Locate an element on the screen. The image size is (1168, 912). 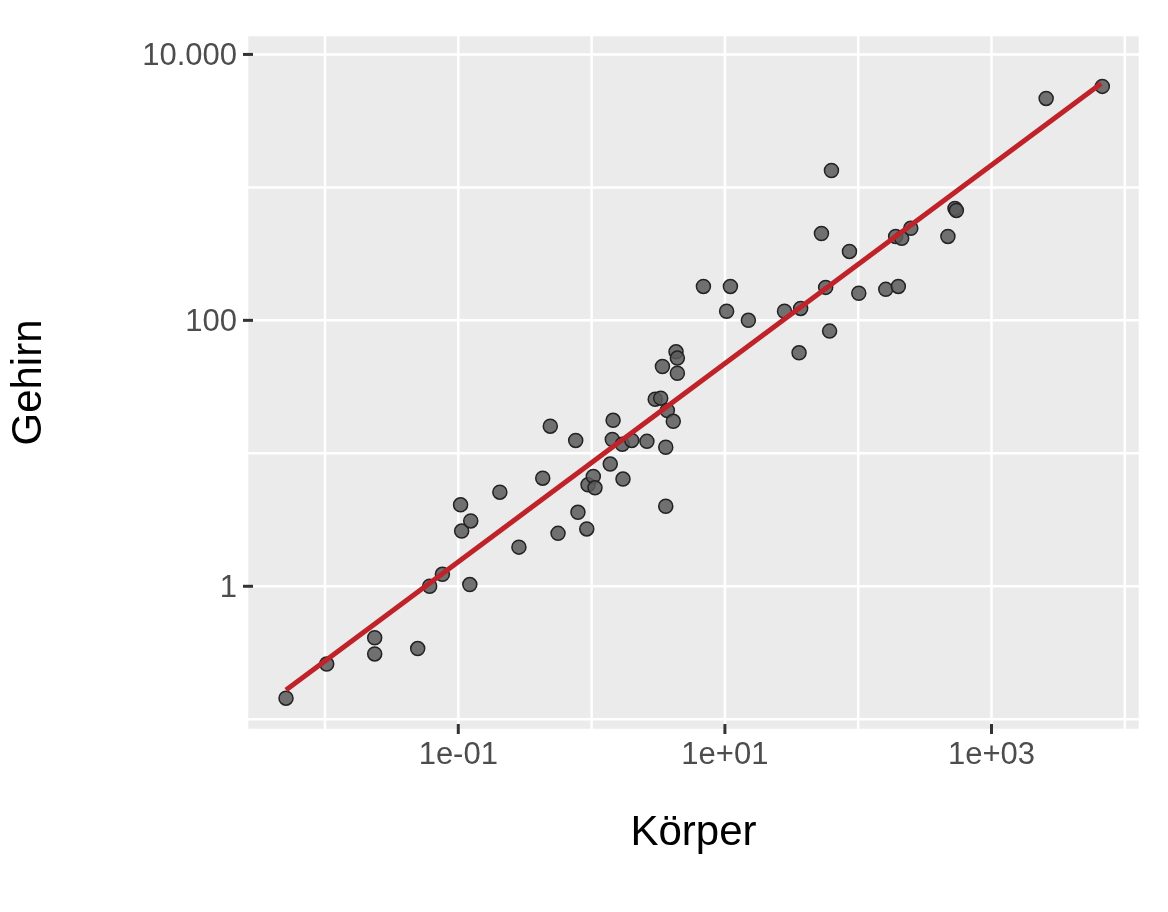
y-tick-label: 100 is located at coordinates (211, 321).